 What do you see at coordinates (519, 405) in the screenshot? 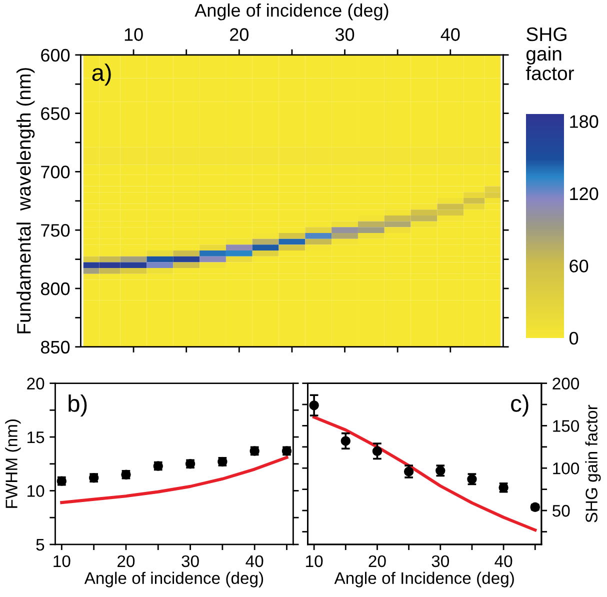
I see `annotation: c)` at bounding box center [519, 405].